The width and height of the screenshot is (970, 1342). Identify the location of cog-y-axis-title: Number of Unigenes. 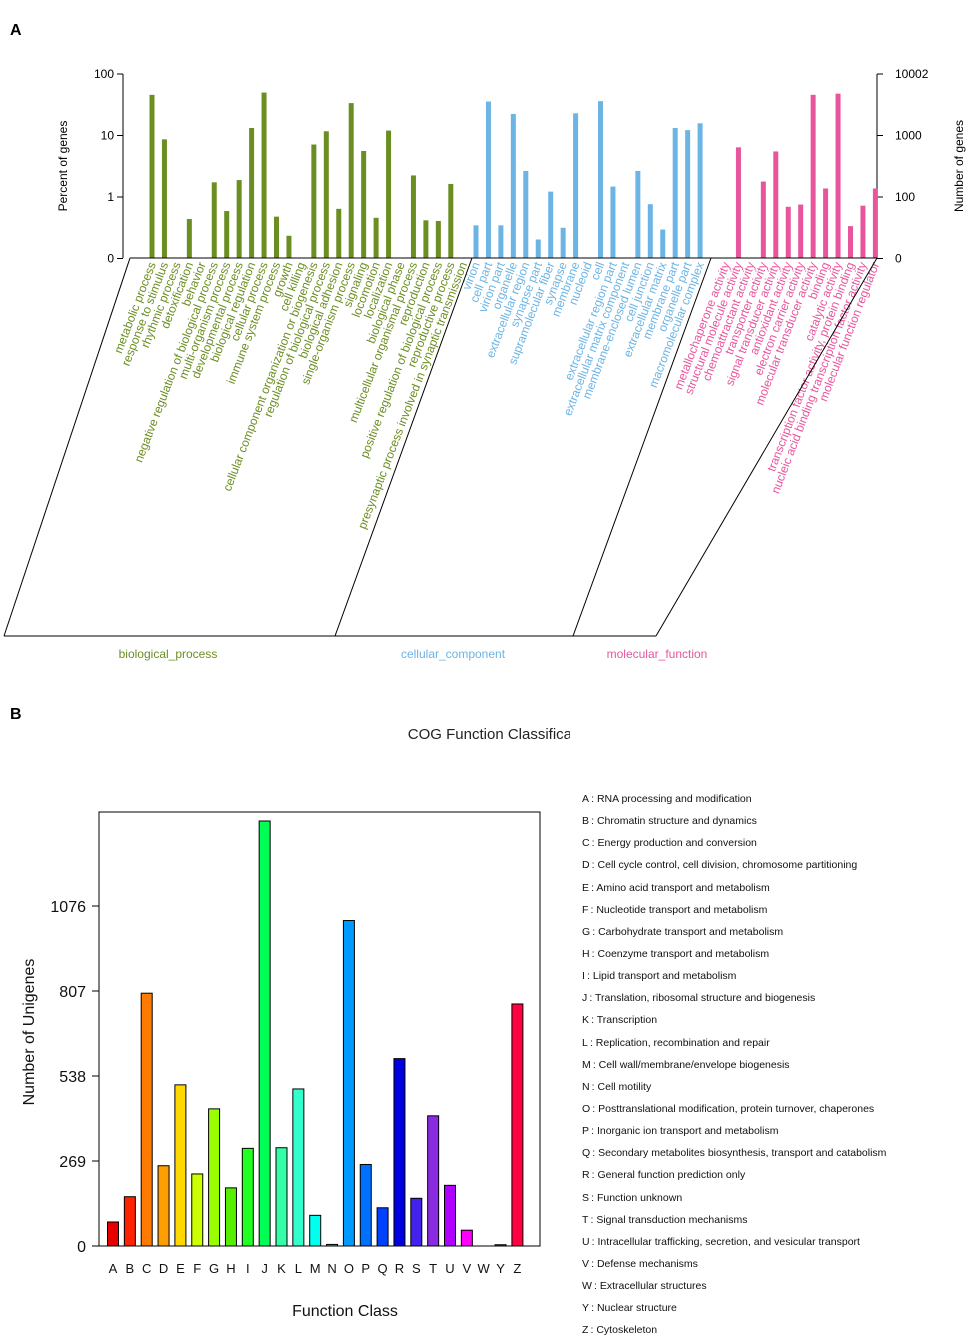
(29, 1032).